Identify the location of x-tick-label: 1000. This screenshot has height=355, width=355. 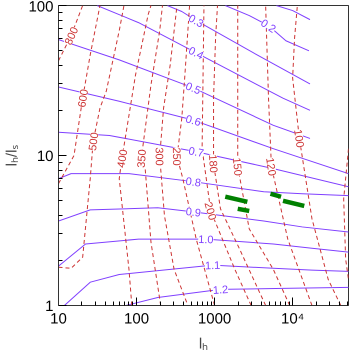
(215, 319).